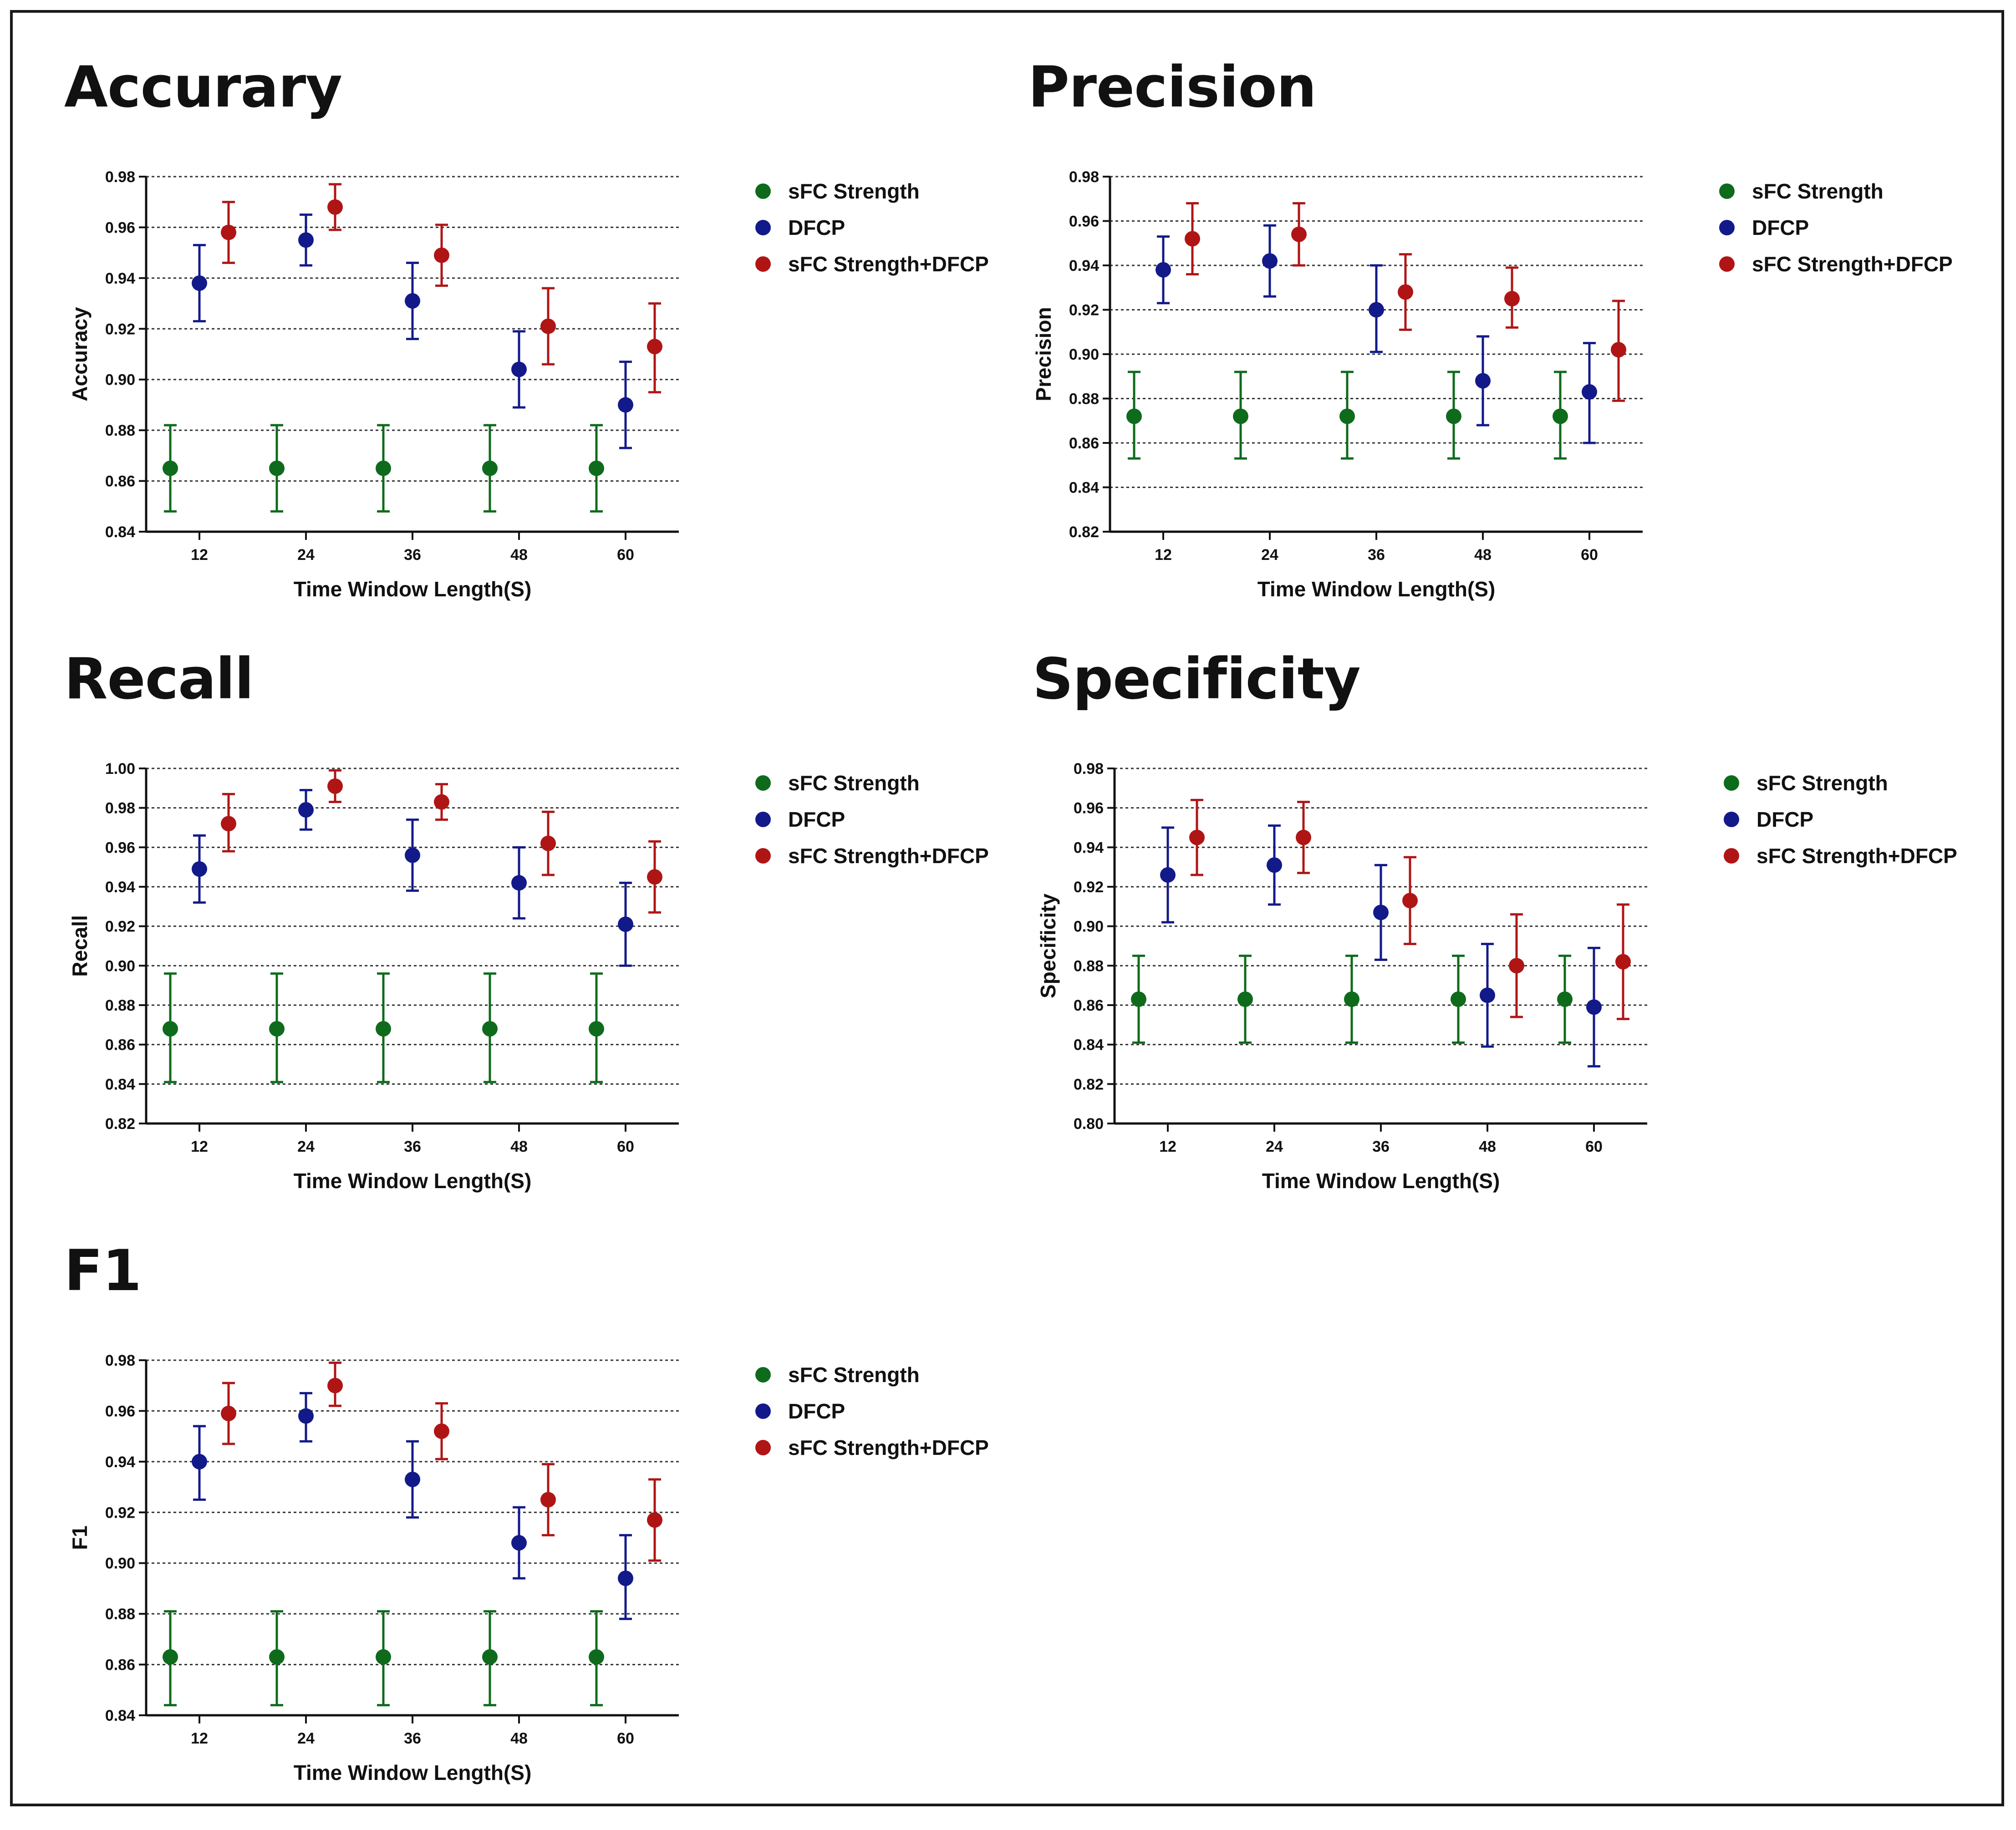 The height and width of the screenshot is (1830, 2016). I want to click on x-tick-label: 60, so click(625, 1739).